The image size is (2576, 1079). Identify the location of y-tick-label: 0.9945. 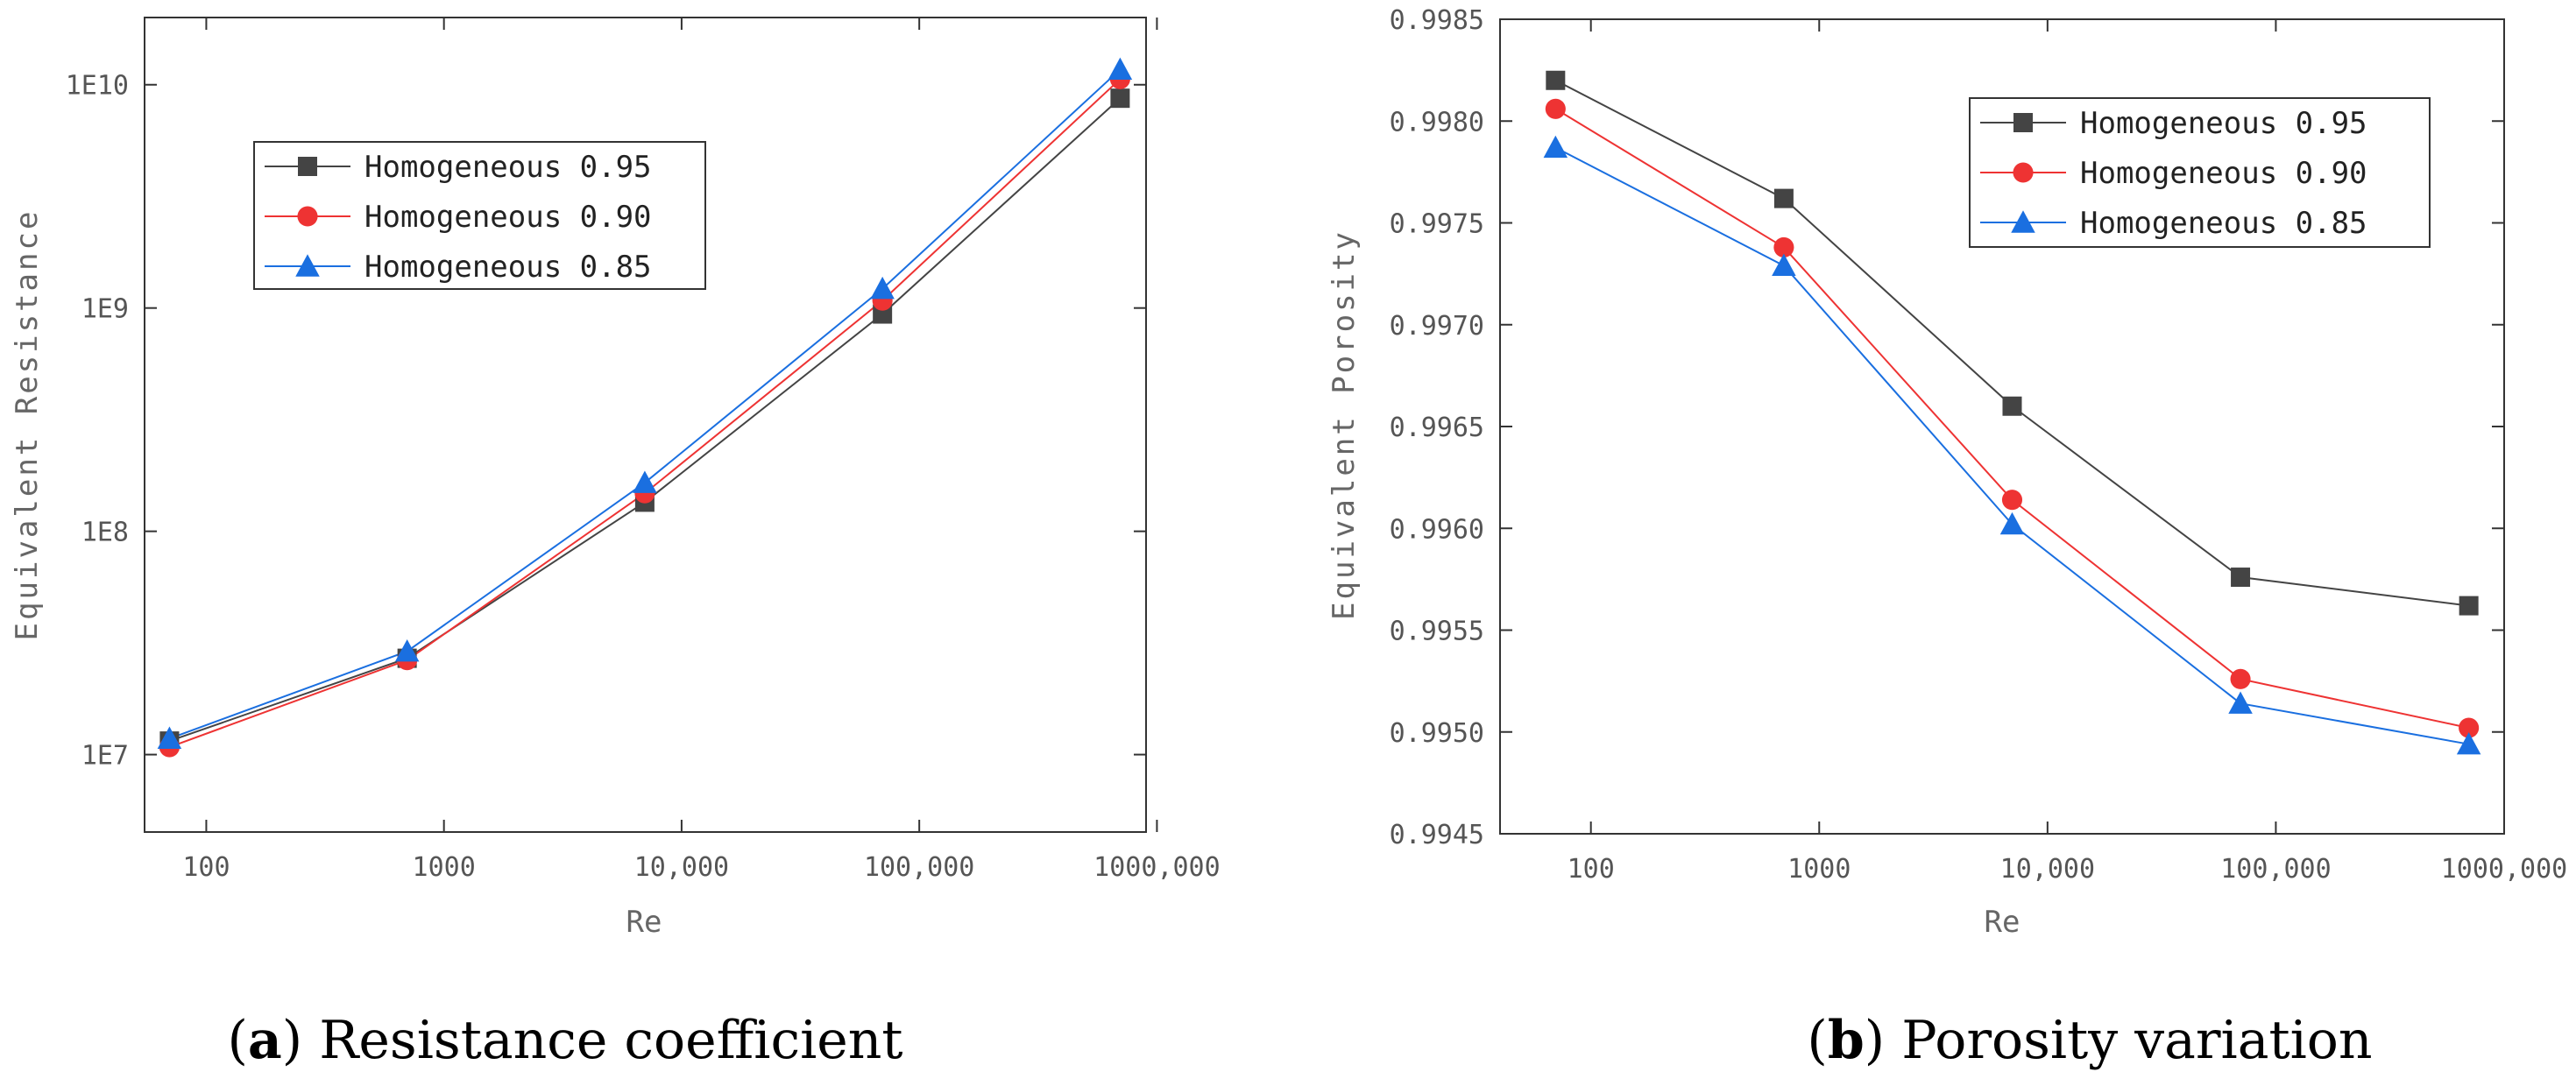
(1437, 835).